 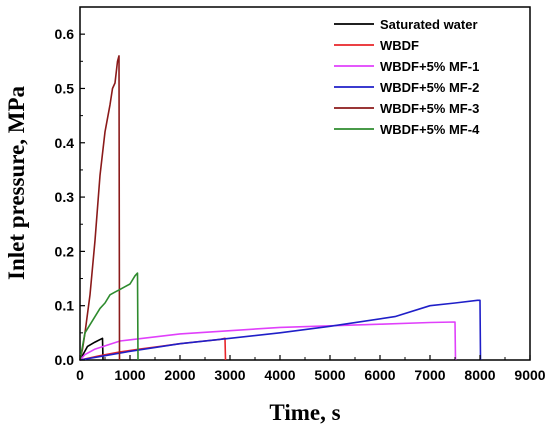 I want to click on legend-label: WBDF, so click(x=399, y=45).